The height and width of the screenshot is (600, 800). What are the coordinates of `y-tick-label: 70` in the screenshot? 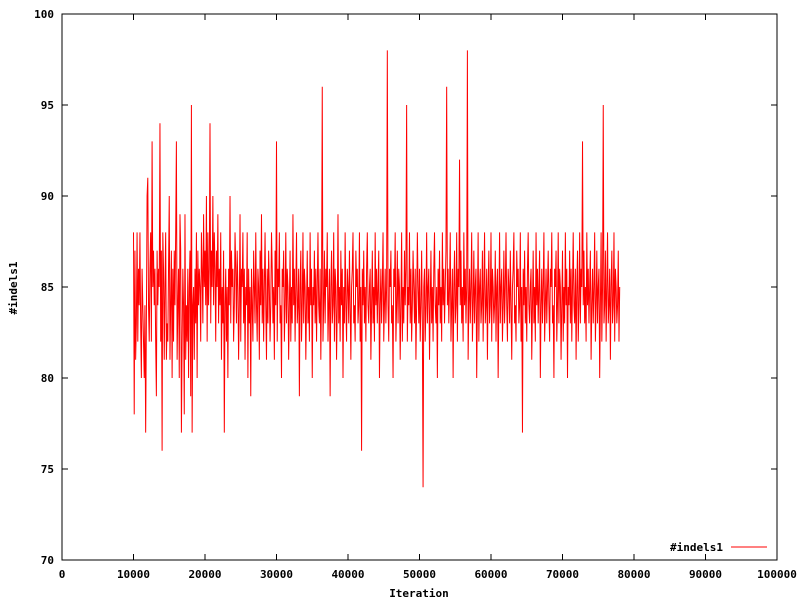 It's located at (47, 560).